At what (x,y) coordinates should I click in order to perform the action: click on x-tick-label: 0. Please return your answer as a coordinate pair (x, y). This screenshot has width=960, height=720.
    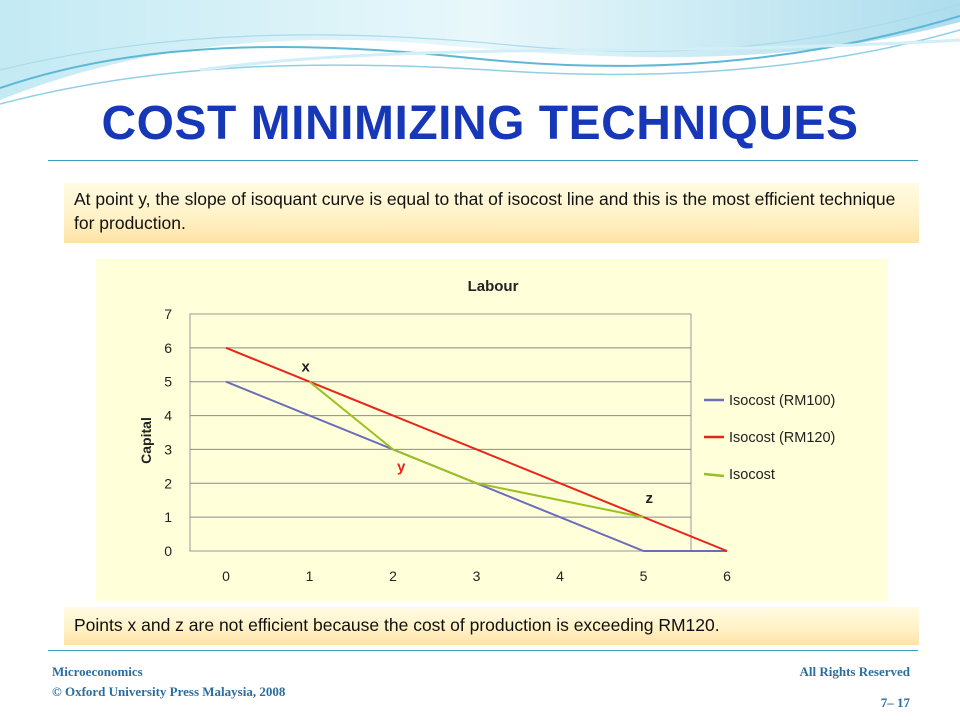
    Looking at the image, I should click on (226, 576).